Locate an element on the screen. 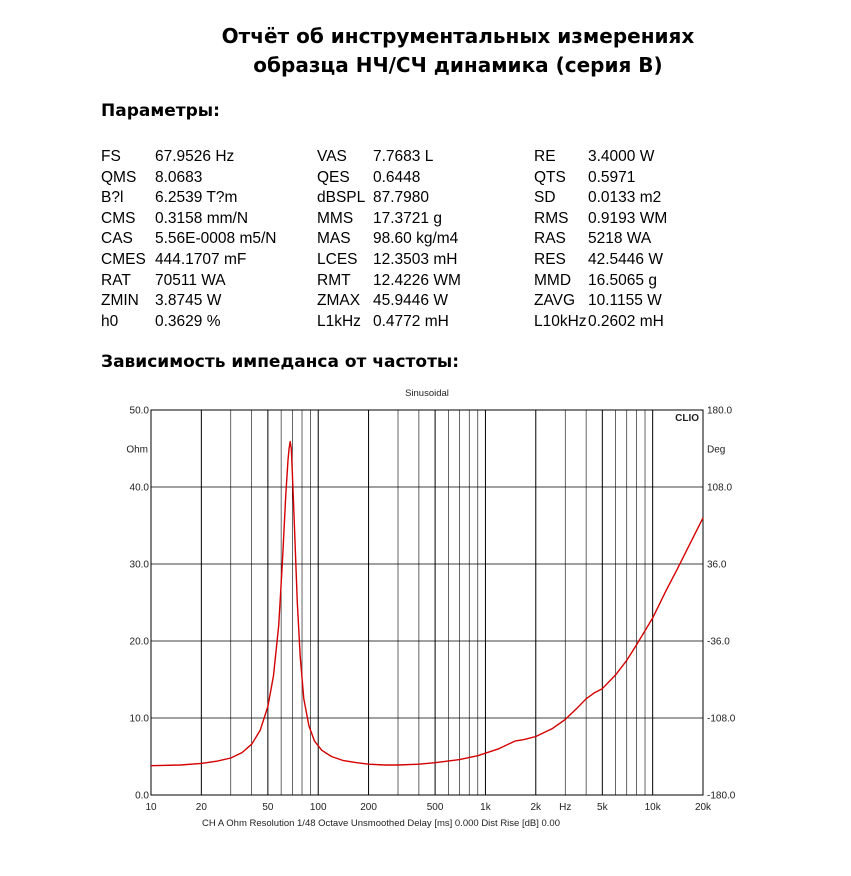 The image size is (851, 876). param-value: 67.9526 Hz is located at coordinates (195, 156).